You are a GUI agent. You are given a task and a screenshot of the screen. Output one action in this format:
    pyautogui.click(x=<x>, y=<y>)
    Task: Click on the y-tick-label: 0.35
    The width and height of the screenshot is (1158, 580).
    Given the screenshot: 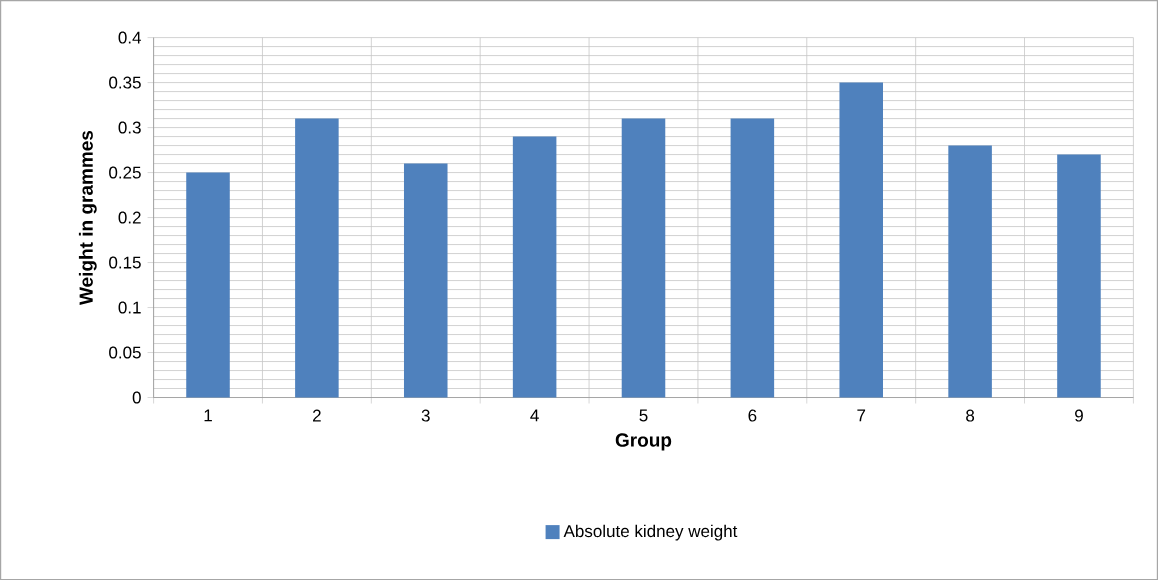 What is the action you would take?
    pyautogui.click(x=125, y=82)
    